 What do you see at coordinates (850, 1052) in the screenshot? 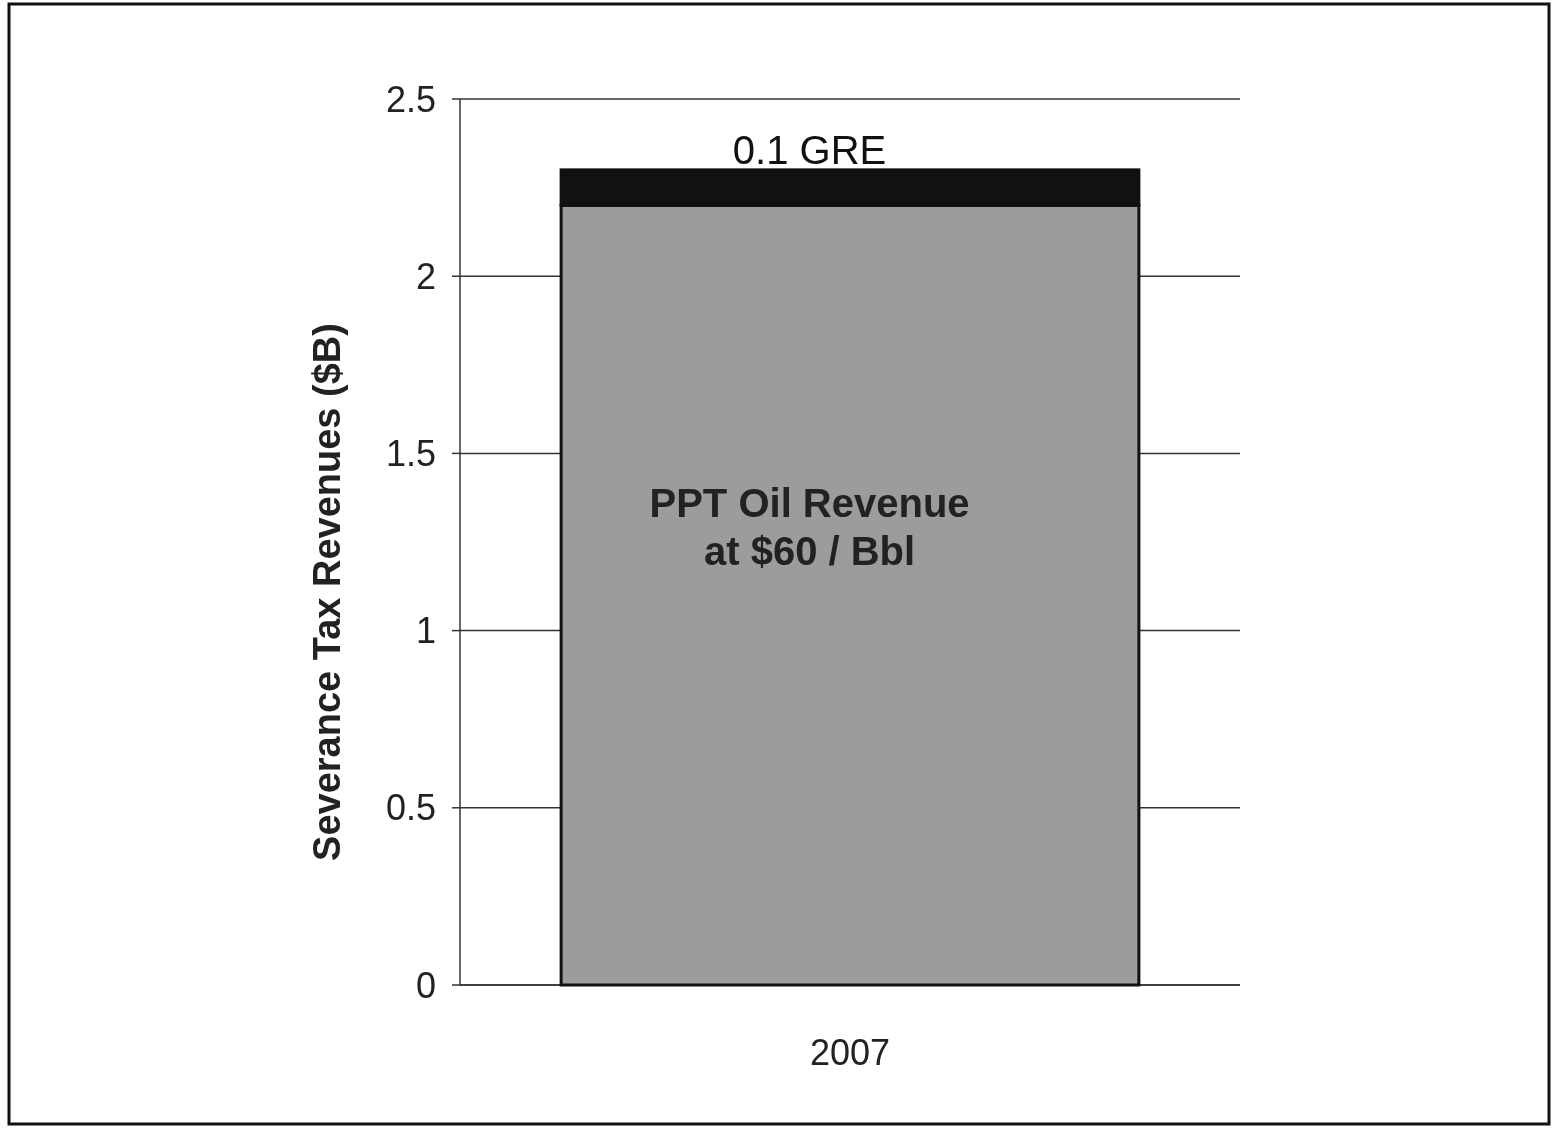
I see `x-tick-label: 2007` at bounding box center [850, 1052].